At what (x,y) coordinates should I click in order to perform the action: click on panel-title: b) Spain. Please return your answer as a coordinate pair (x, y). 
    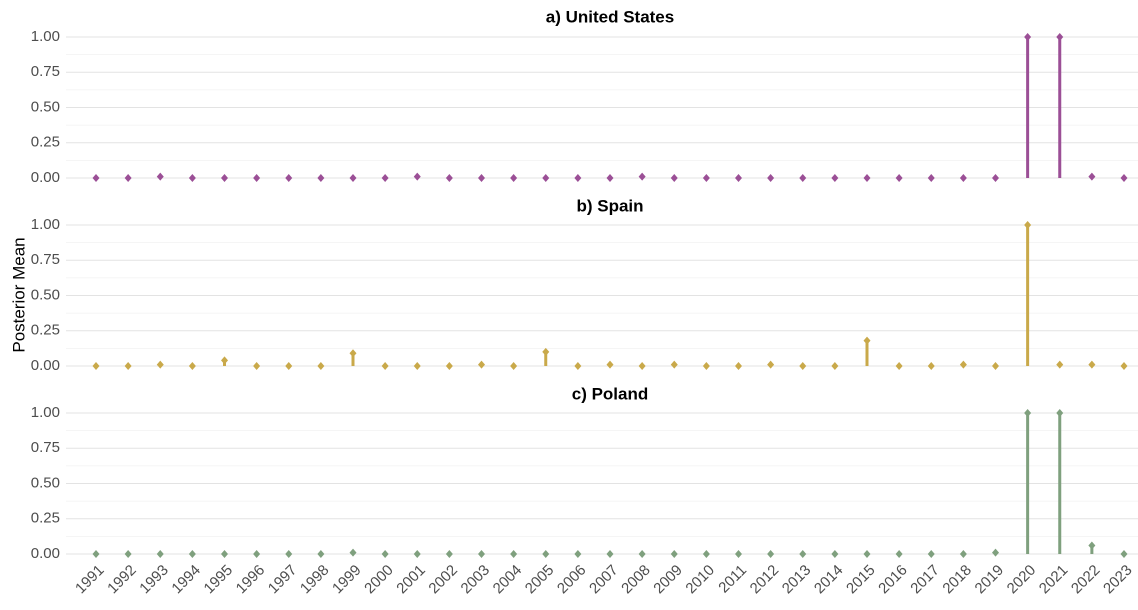
    Looking at the image, I should click on (609, 205).